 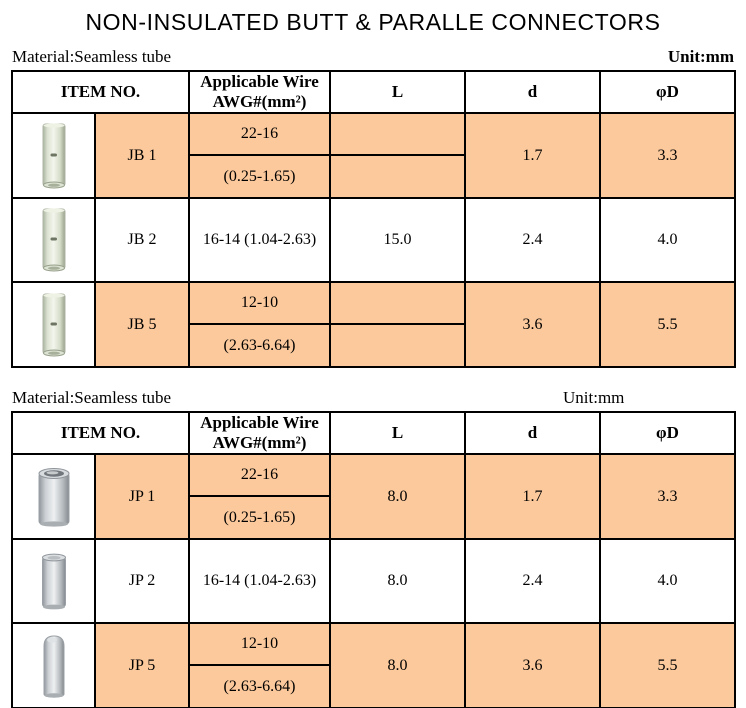 I want to click on item-no-cell: JB 5, so click(x=142, y=325).